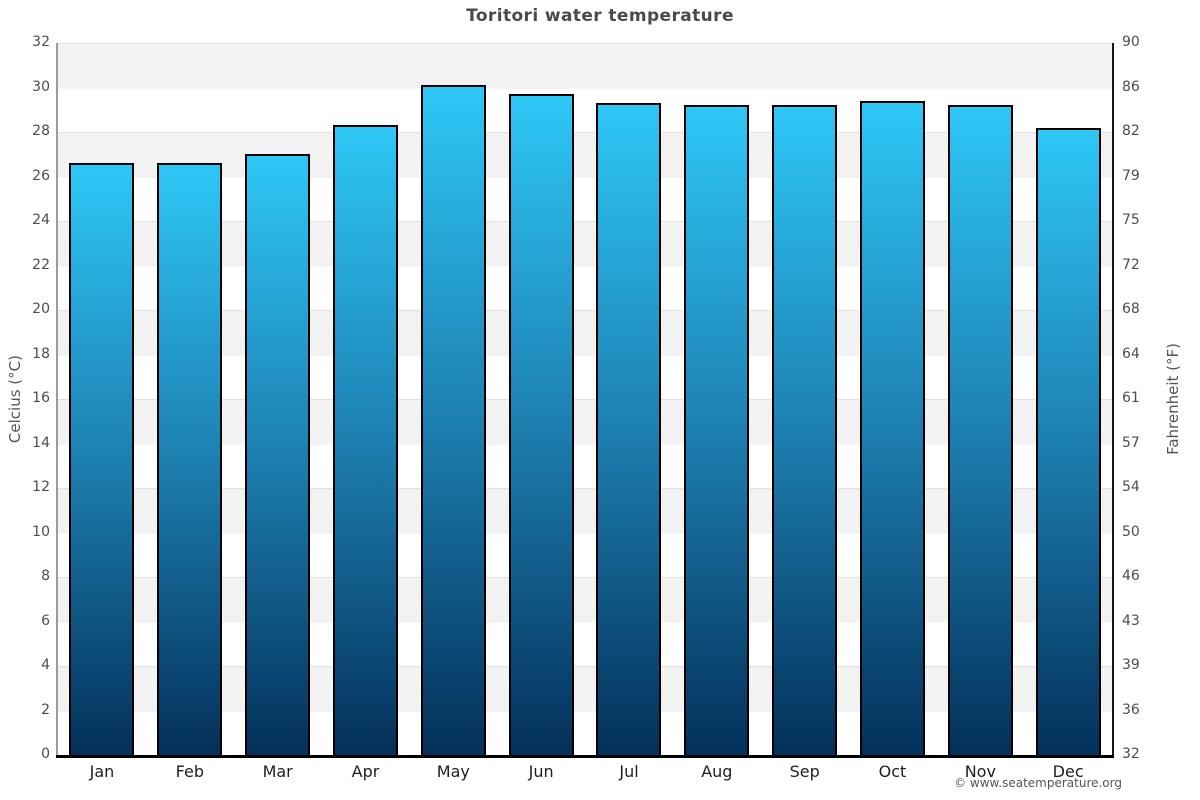 The width and height of the screenshot is (1200, 800). I want to click on y-tick-fahrenheit-68: 68, so click(1131, 309).